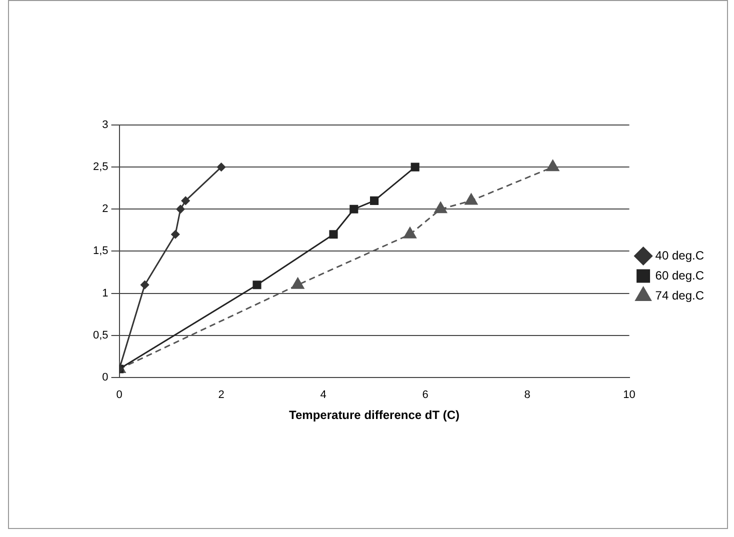  I want to click on x-tick-label: 6, so click(425, 395).